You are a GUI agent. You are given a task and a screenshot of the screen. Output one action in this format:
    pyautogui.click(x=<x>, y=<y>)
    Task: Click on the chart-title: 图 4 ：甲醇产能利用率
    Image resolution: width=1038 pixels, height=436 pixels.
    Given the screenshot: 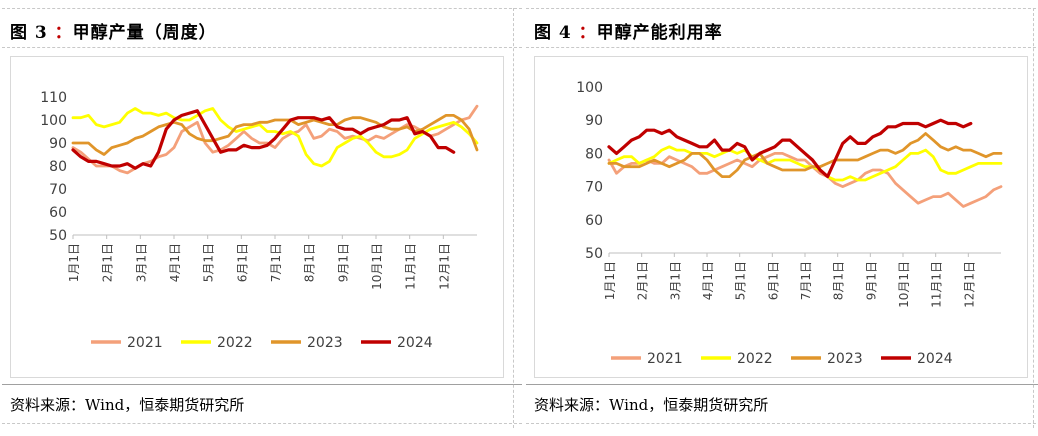 What is the action you would take?
    pyautogui.click(x=628, y=30)
    